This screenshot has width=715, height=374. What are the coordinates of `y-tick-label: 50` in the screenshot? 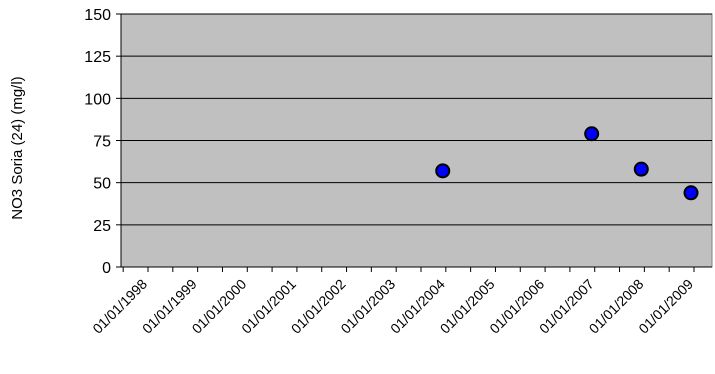 It's located at (102, 184).